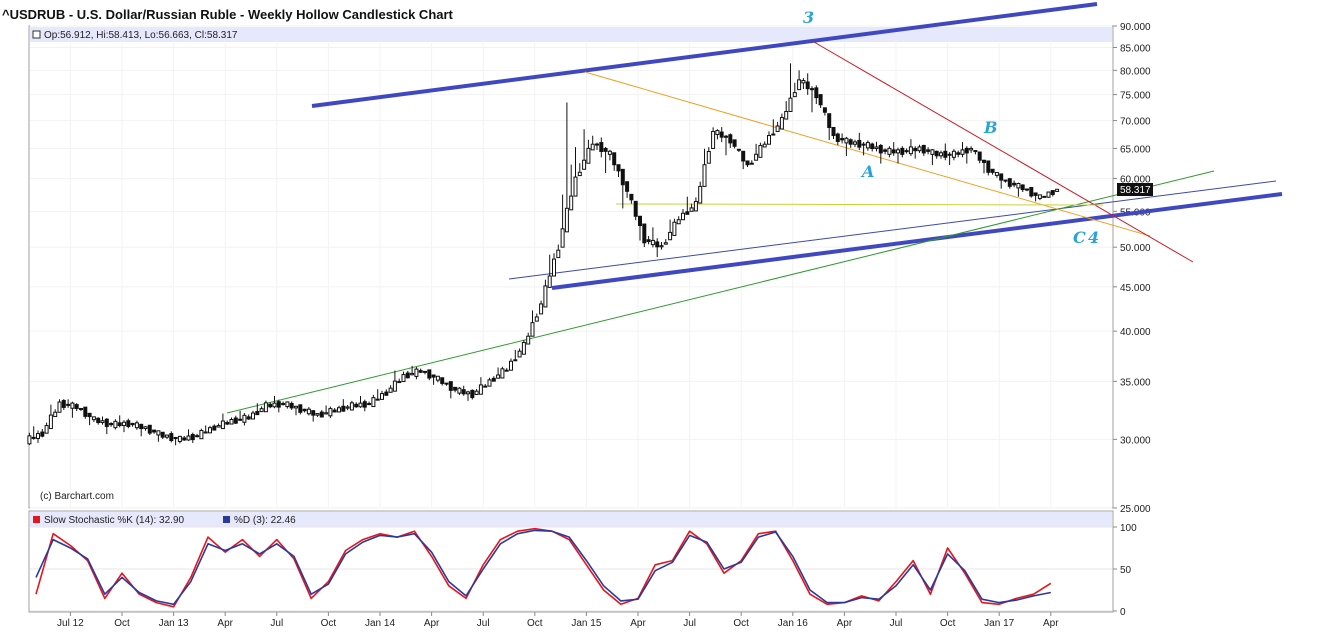 The height and width of the screenshot is (635, 1333). What do you see at coordinates (174, 623) in the screenshot?
I see `x-tick-label: Jan 13` at bounding box center [174, 623].